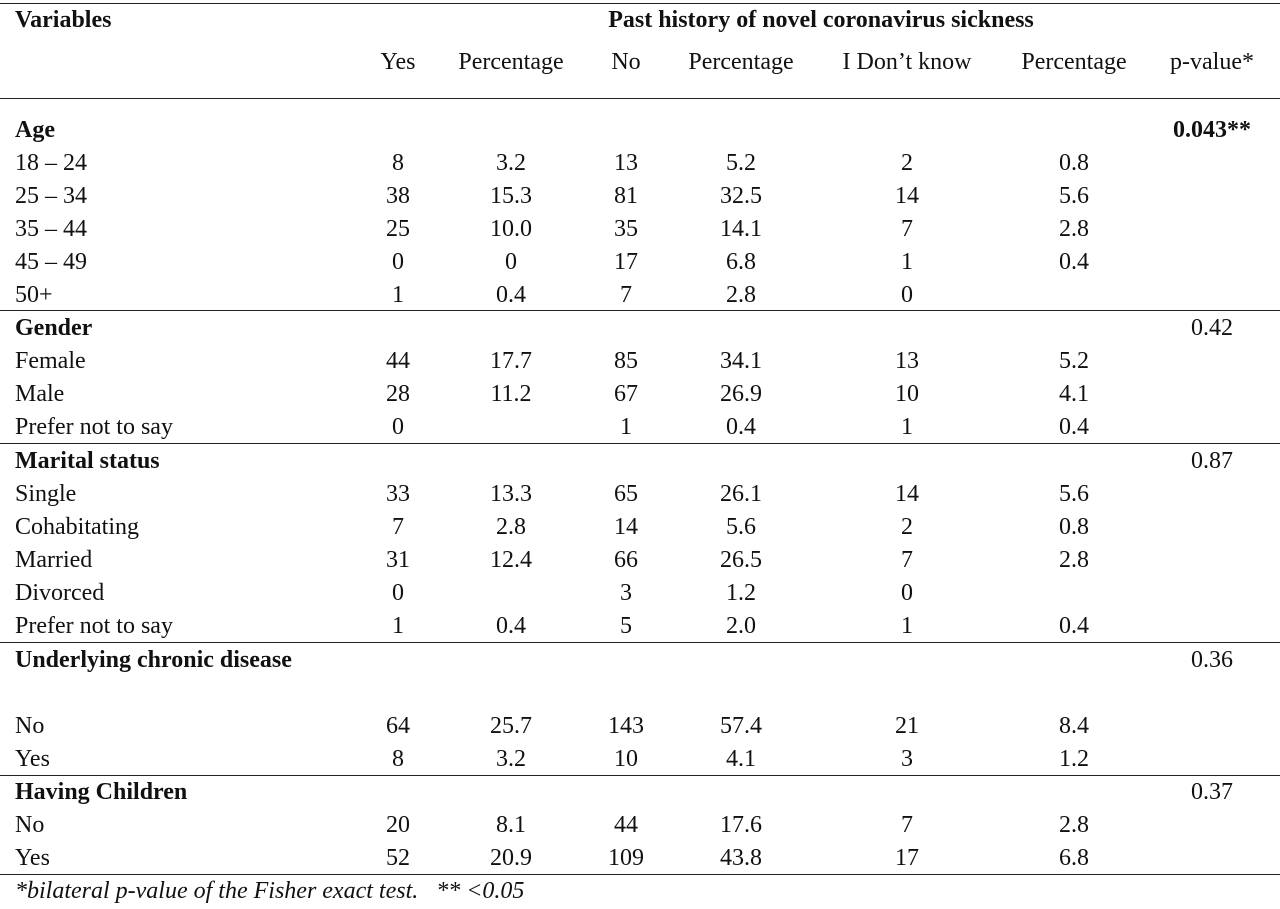 The width and height of the screenshot is (1280, 909). Describe the element at coordinates (60, 593) in the screenshot. I see `row-label: Divorced` at that location.